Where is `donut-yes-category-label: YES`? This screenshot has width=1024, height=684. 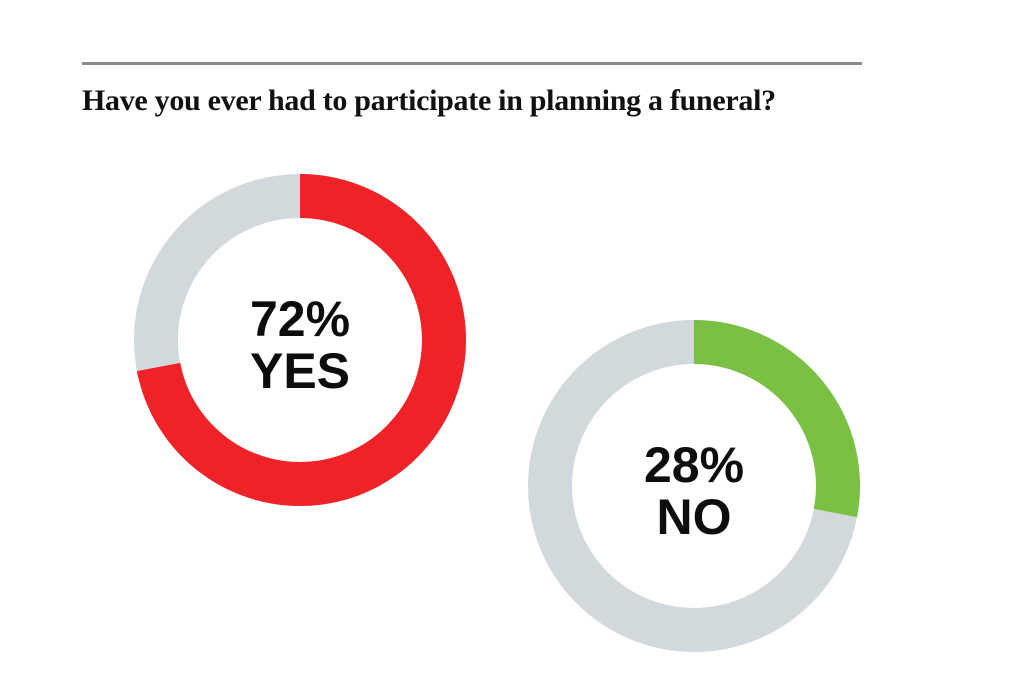 donut-yes-category-label: YES is located at coordinates (300, 371).